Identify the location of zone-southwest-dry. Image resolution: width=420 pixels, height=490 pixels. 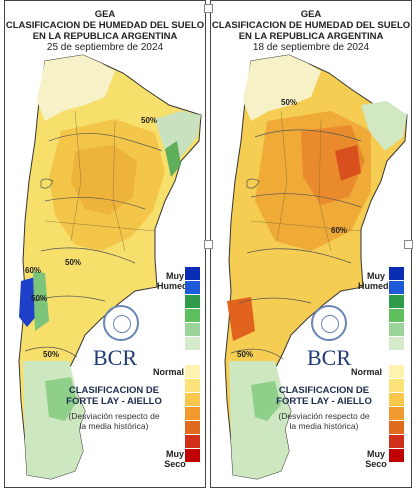
(241, 319).